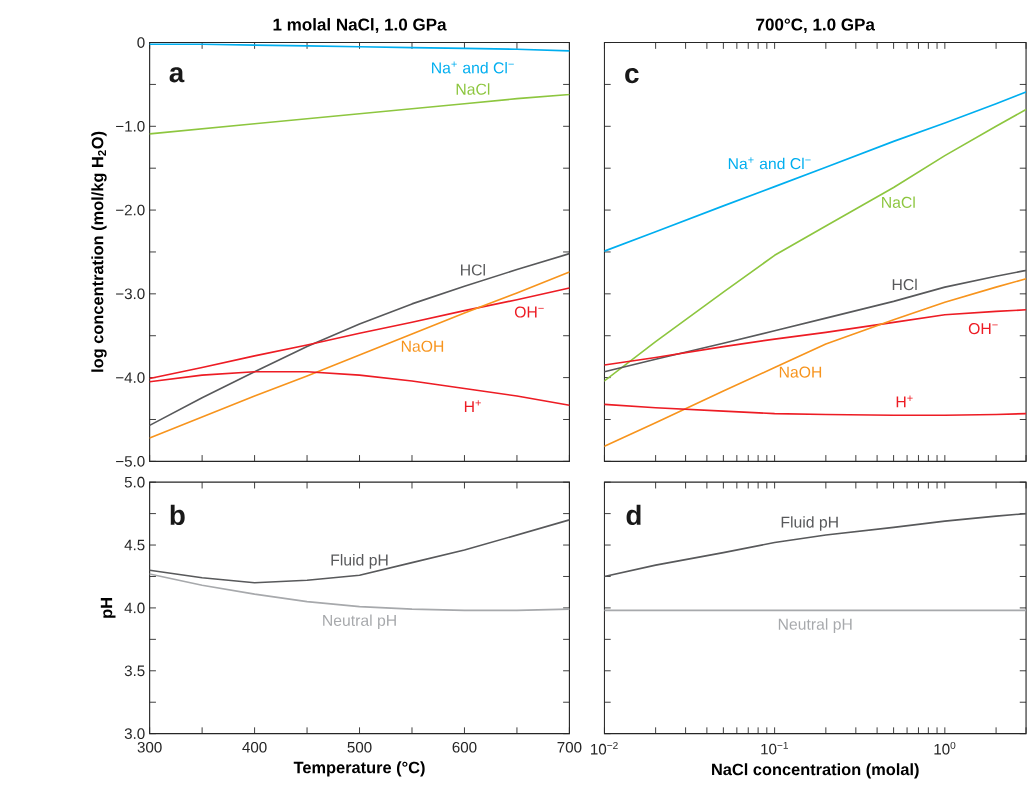  I want to click on y-tick-label: 5.0, so click(134, 482).